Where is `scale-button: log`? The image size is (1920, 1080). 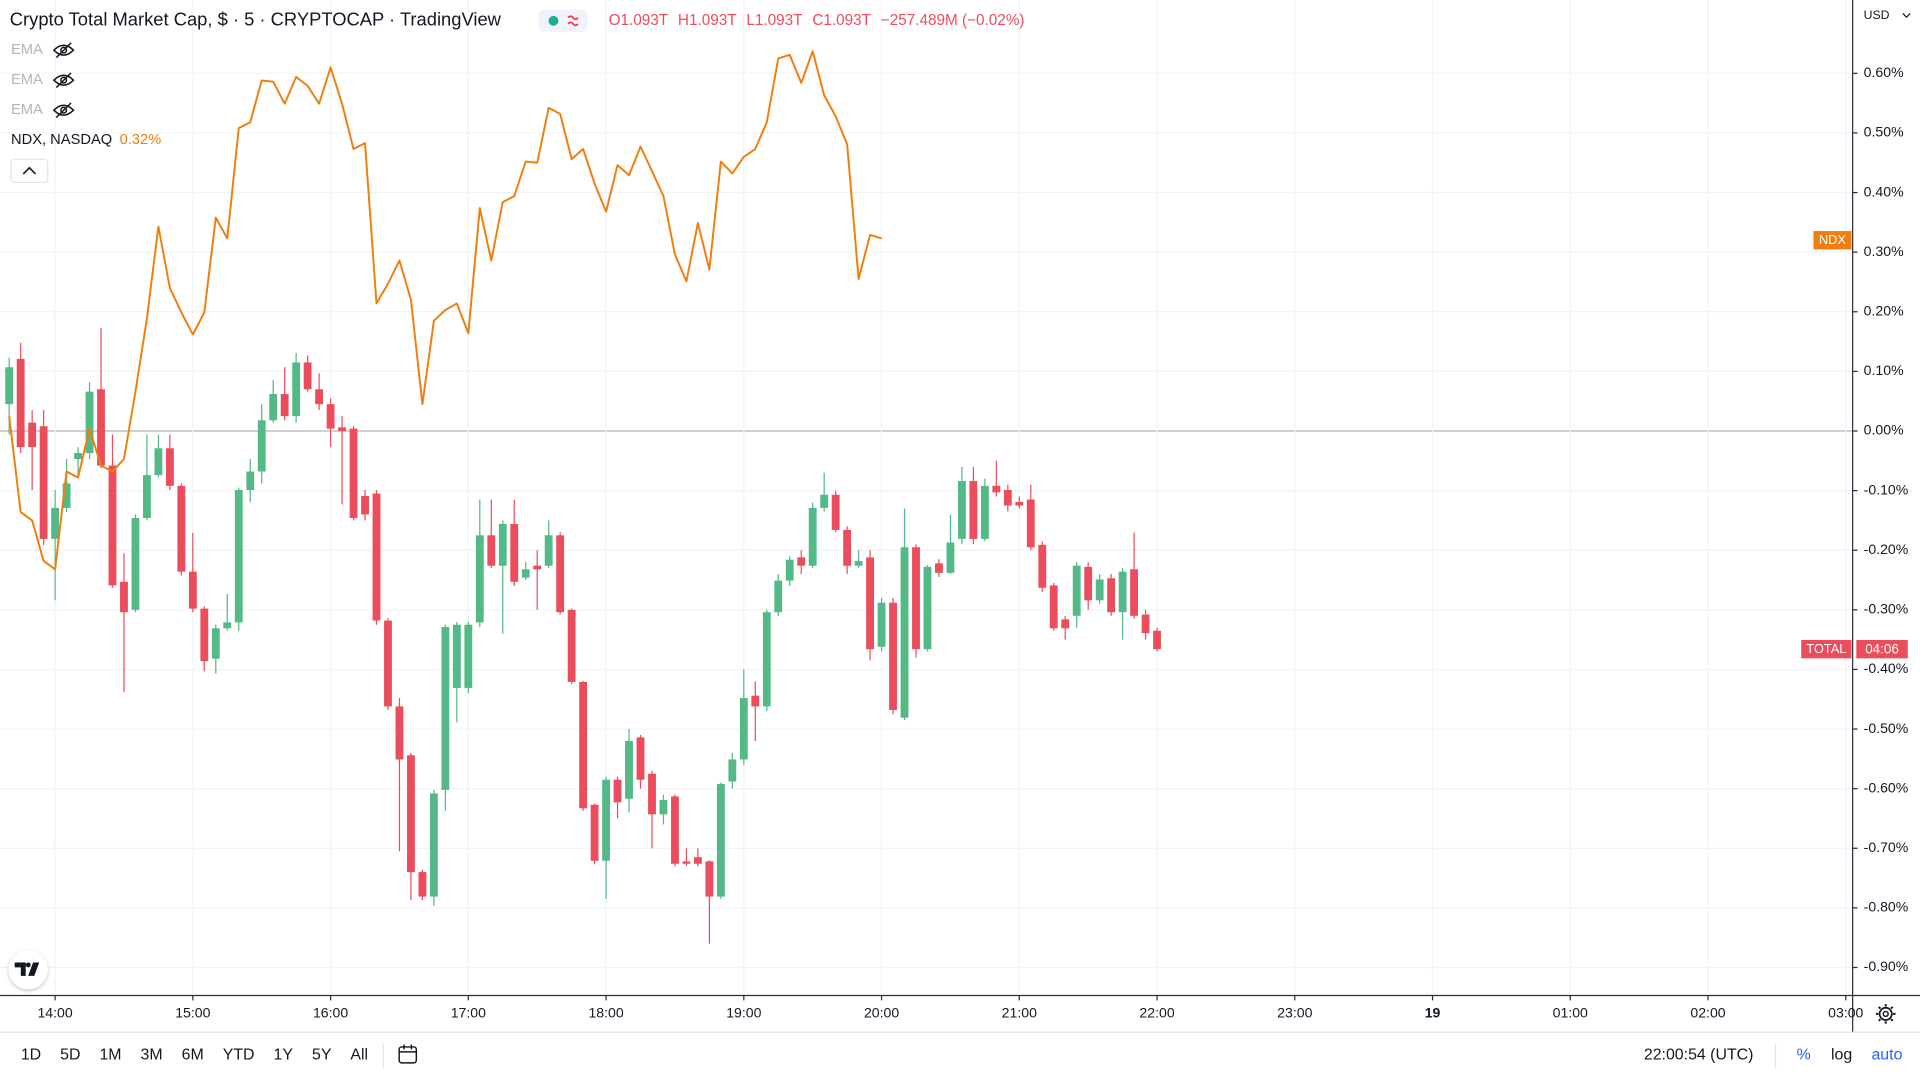
scale-button: log is located at coordinates (1841, 1055).